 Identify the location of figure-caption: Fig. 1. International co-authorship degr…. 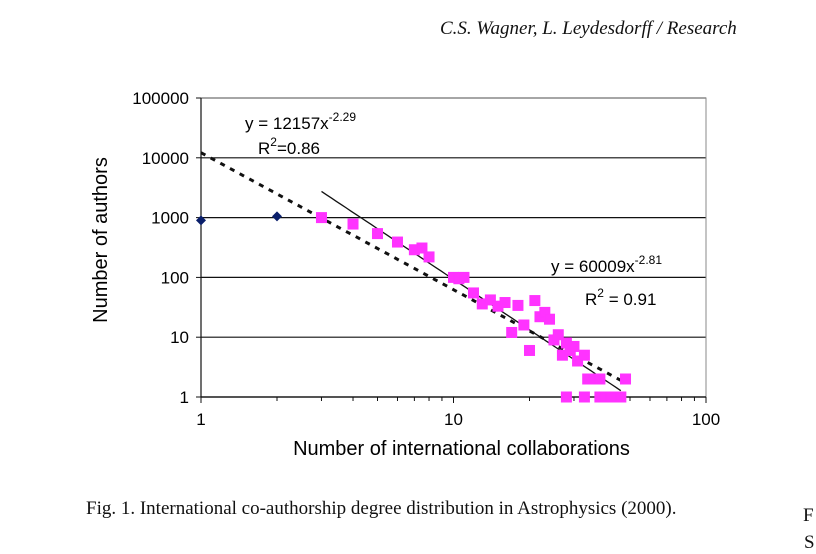
(381, 508).